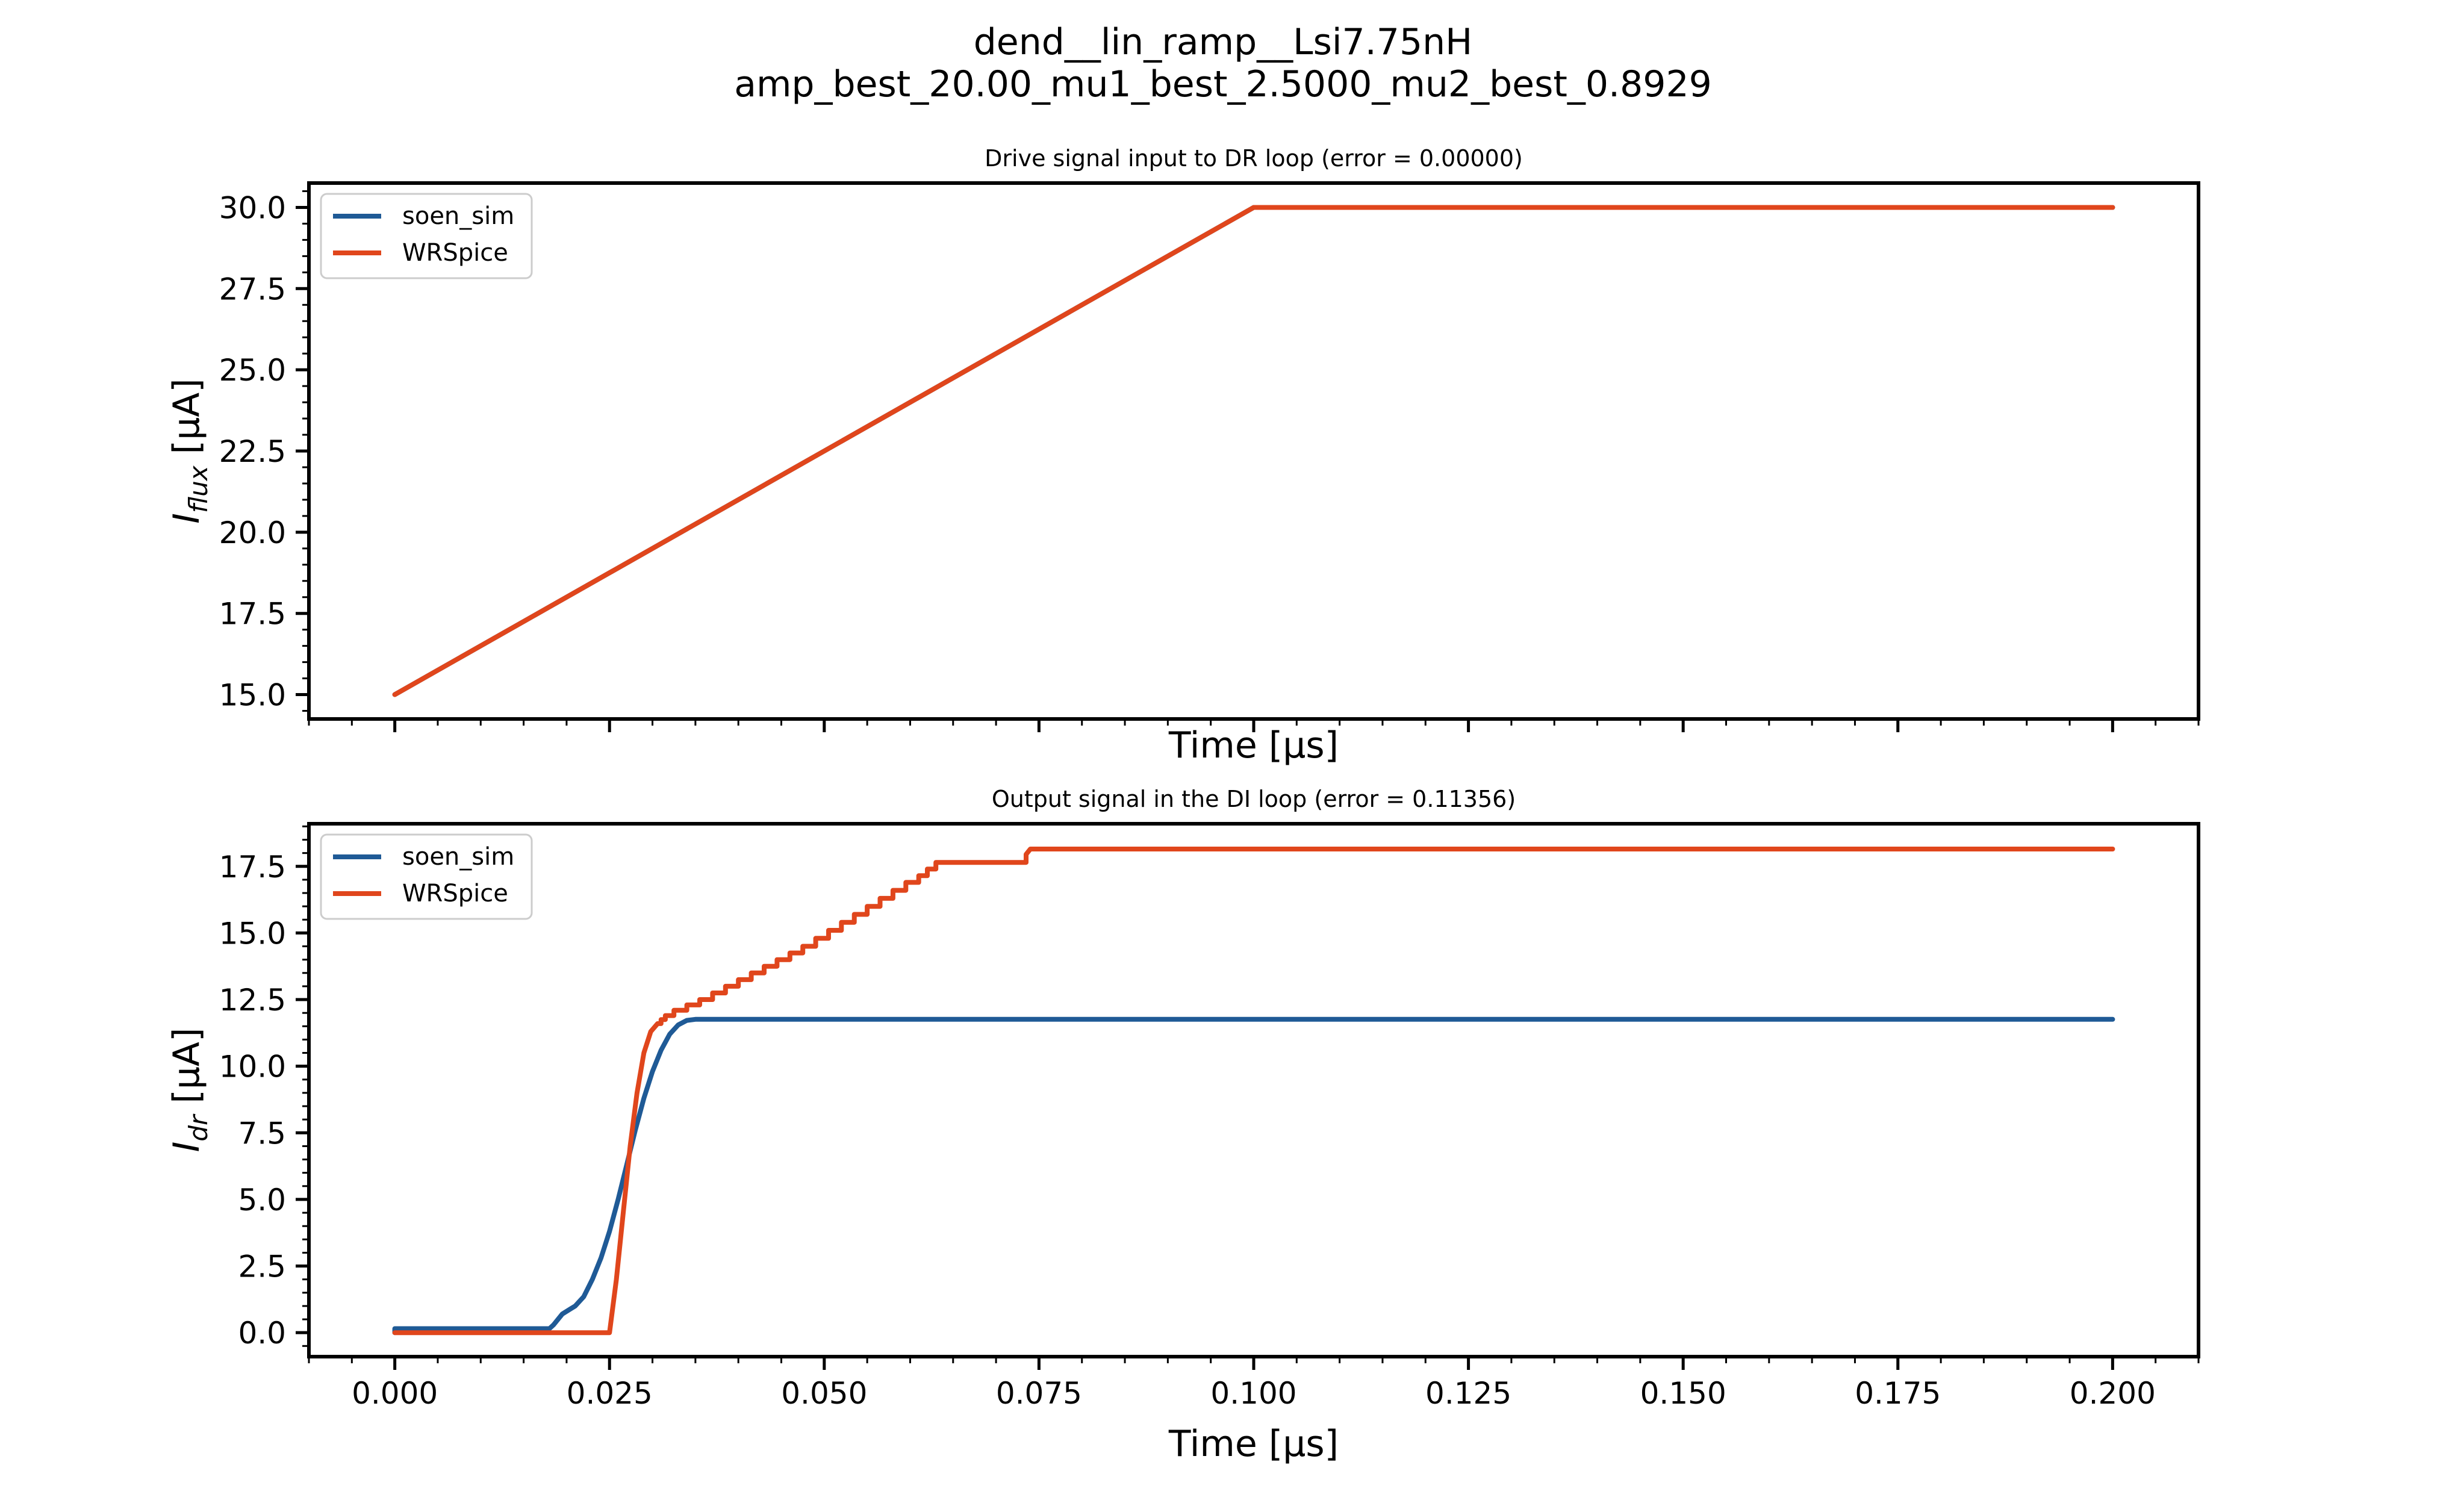 This screenshot has height=1512, width=2446. What do you see at coordinates (262, 1133) in the screenshot?
I see `output-y-tick-label: 7.5` at bounding box center [262, 1133].